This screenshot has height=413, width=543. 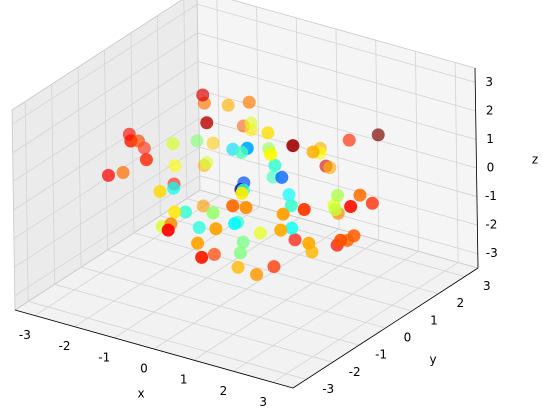 I want to click on z-tick-label: 1, so click(x=490, y=139).